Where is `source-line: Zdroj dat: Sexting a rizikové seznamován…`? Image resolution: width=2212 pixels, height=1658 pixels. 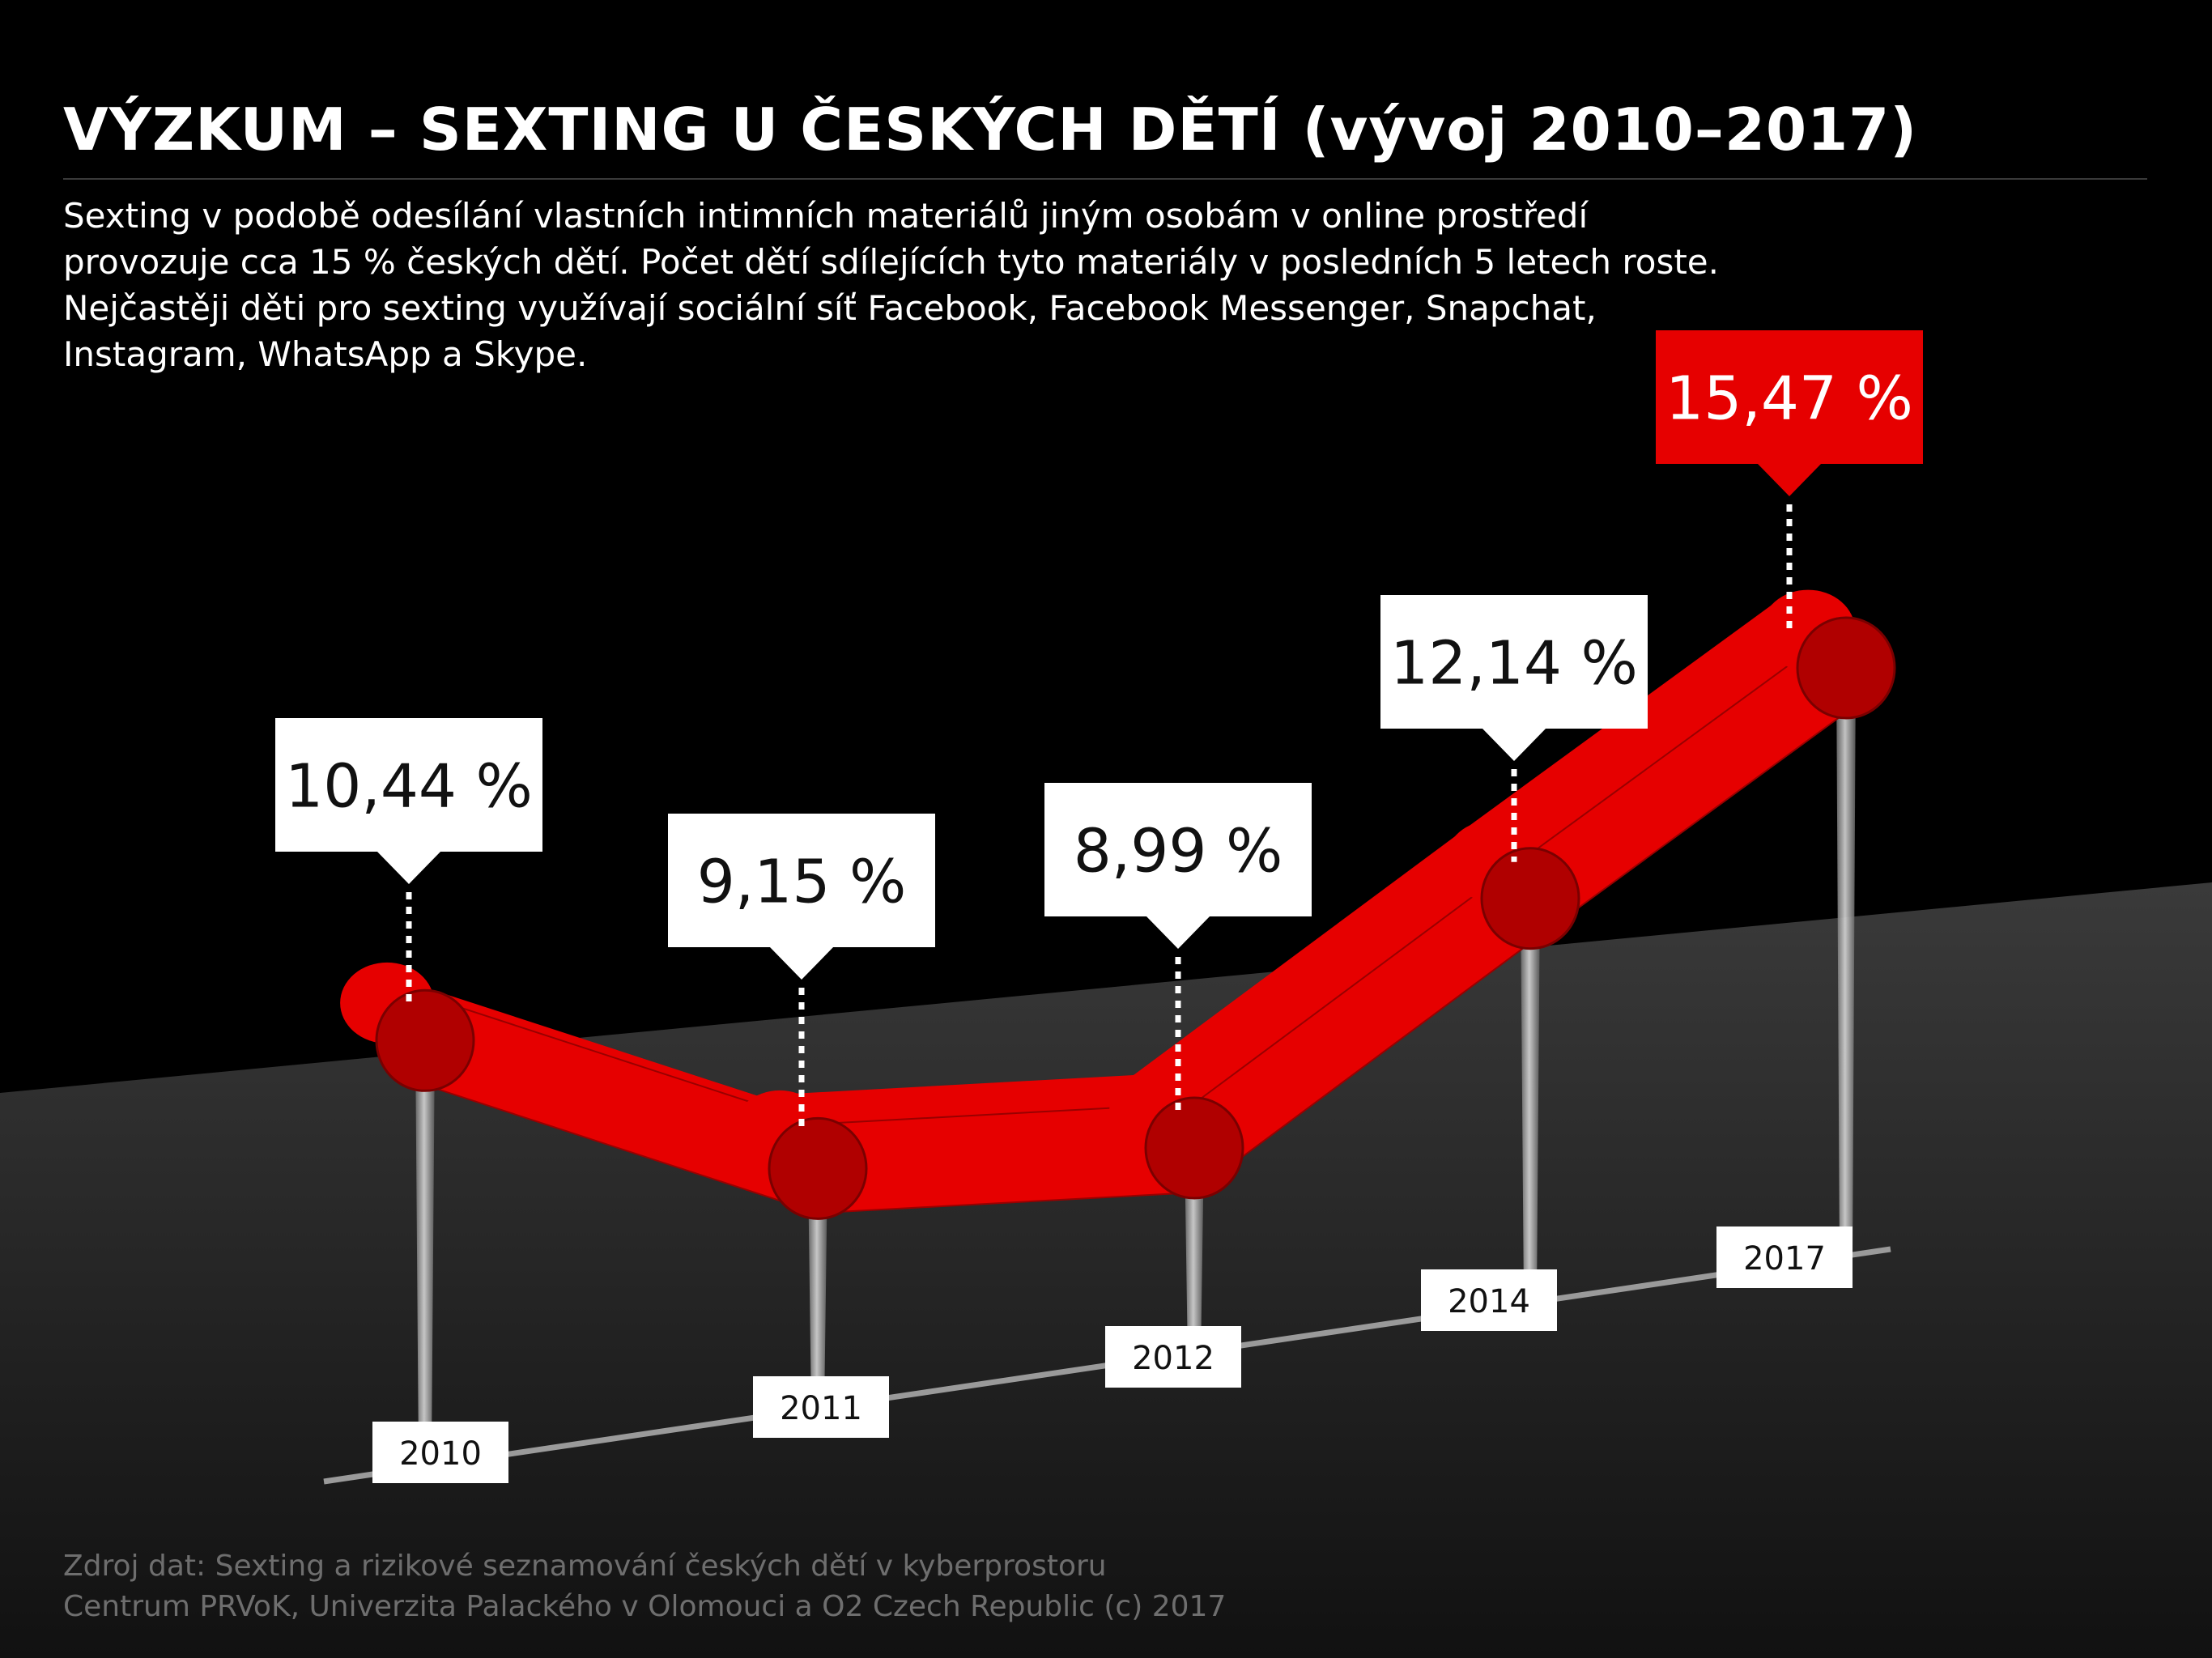 source-line: Zdroj dat: Sexting a rizikové seznamován… is located at coordinates (585, 1566).